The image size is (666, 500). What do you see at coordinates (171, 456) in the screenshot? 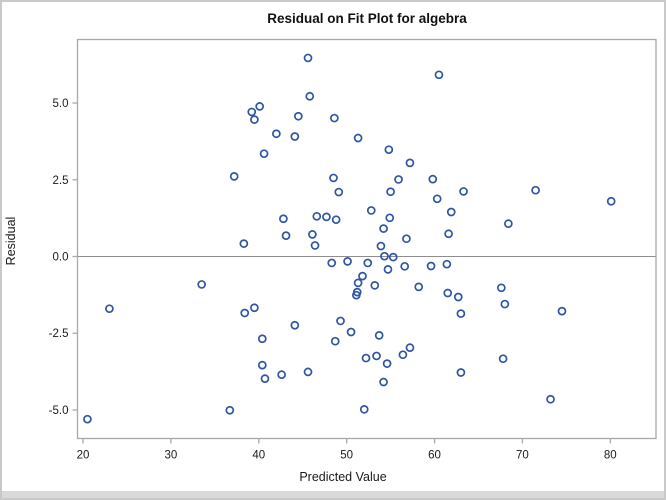
I see `x-tick-label: 30` at bounding box center [171, 456].